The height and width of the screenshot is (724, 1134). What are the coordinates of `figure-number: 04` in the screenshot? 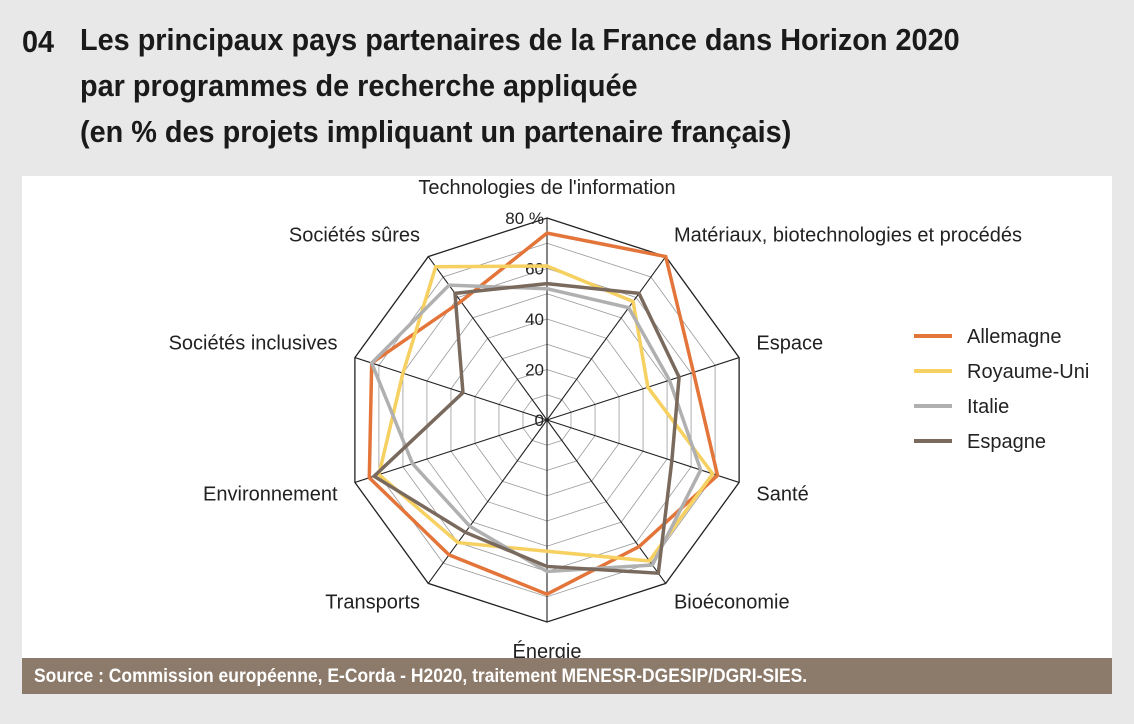 It's located at (38, 41).